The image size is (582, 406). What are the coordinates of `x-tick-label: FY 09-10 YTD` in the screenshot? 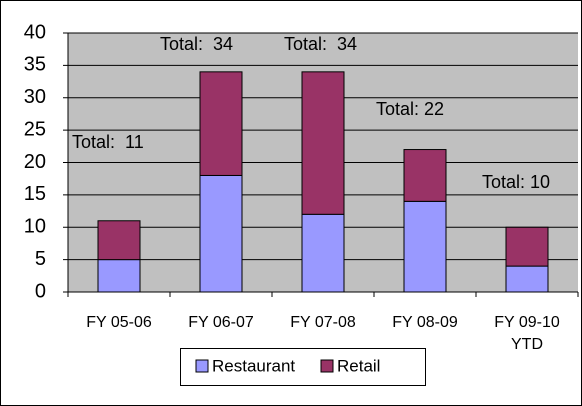 It's located at (527, 333).